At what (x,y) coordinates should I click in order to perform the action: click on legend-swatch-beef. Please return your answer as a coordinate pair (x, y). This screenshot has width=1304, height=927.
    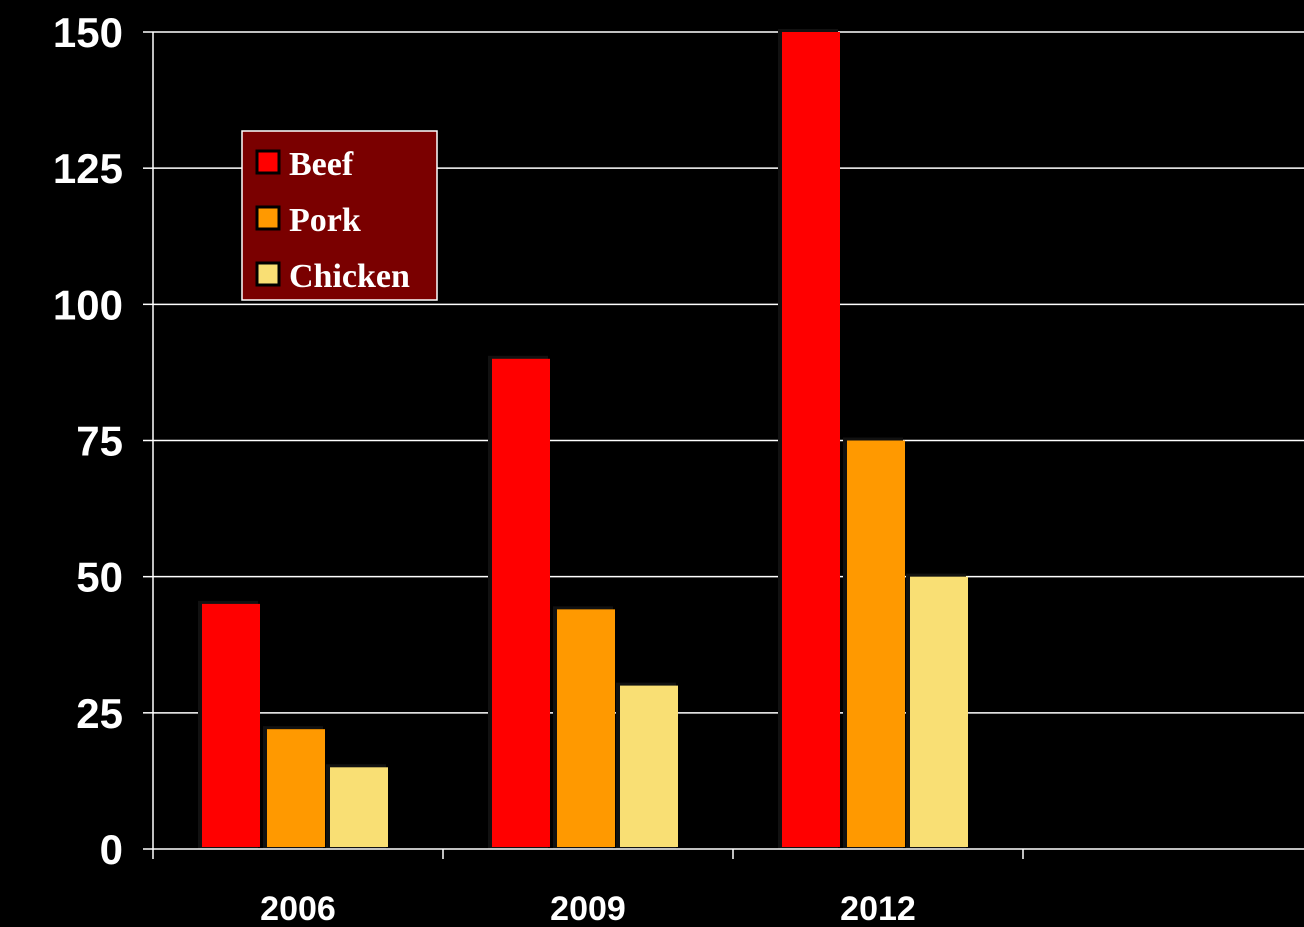
    Looking at the image, I should click on (268, 162).